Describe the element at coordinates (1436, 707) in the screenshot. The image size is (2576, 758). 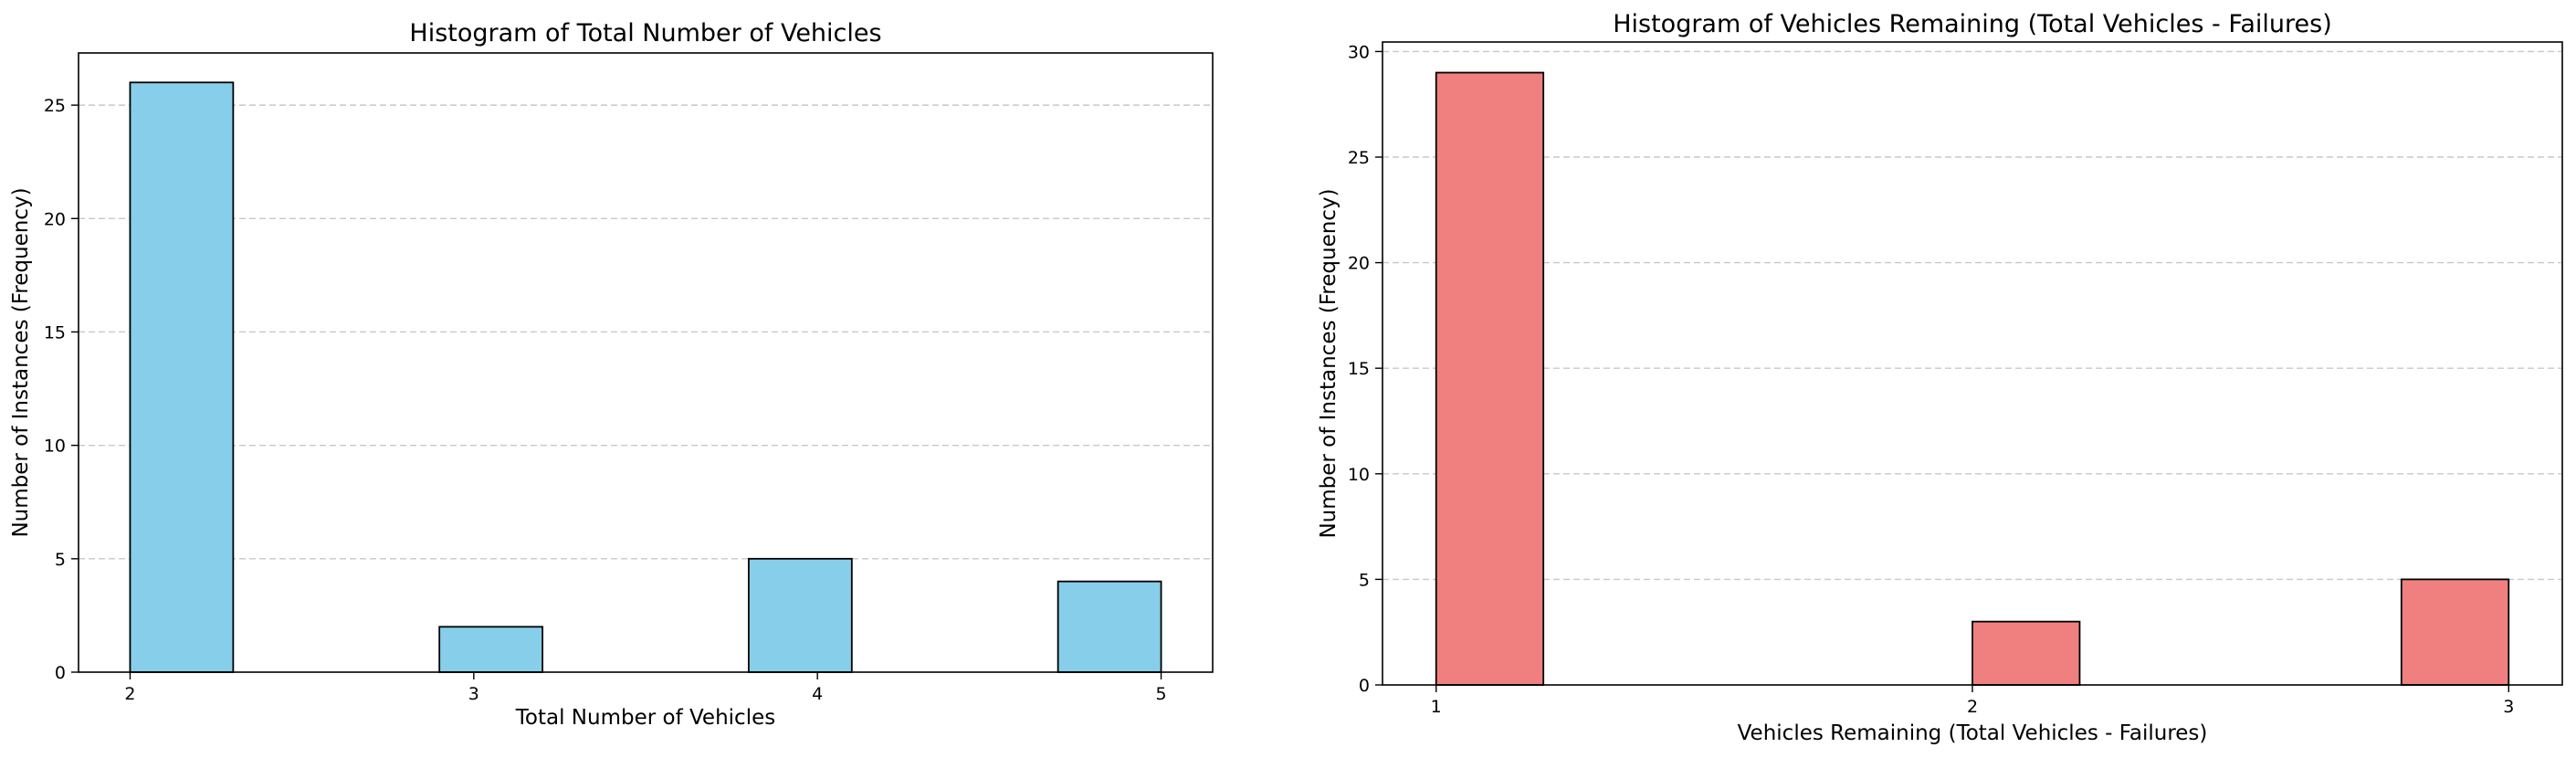
I see `x-tick-label: 1` at that location.